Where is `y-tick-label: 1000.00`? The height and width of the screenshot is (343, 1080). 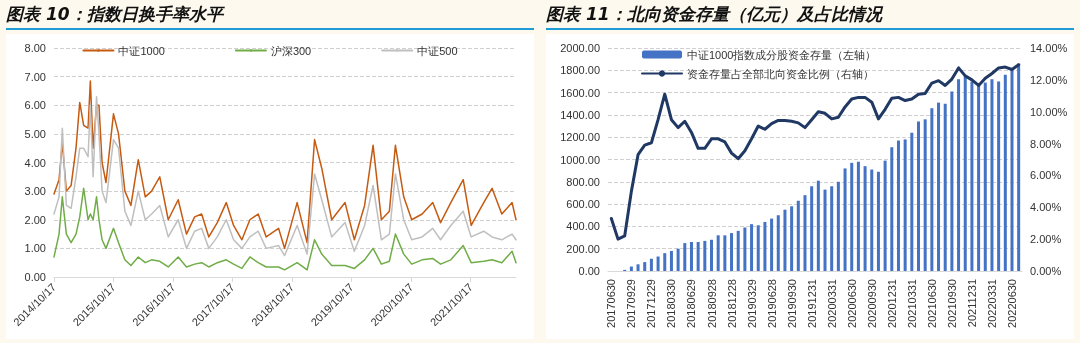
y-tick-label: 1000.00 is located at coordinates (580, 159).